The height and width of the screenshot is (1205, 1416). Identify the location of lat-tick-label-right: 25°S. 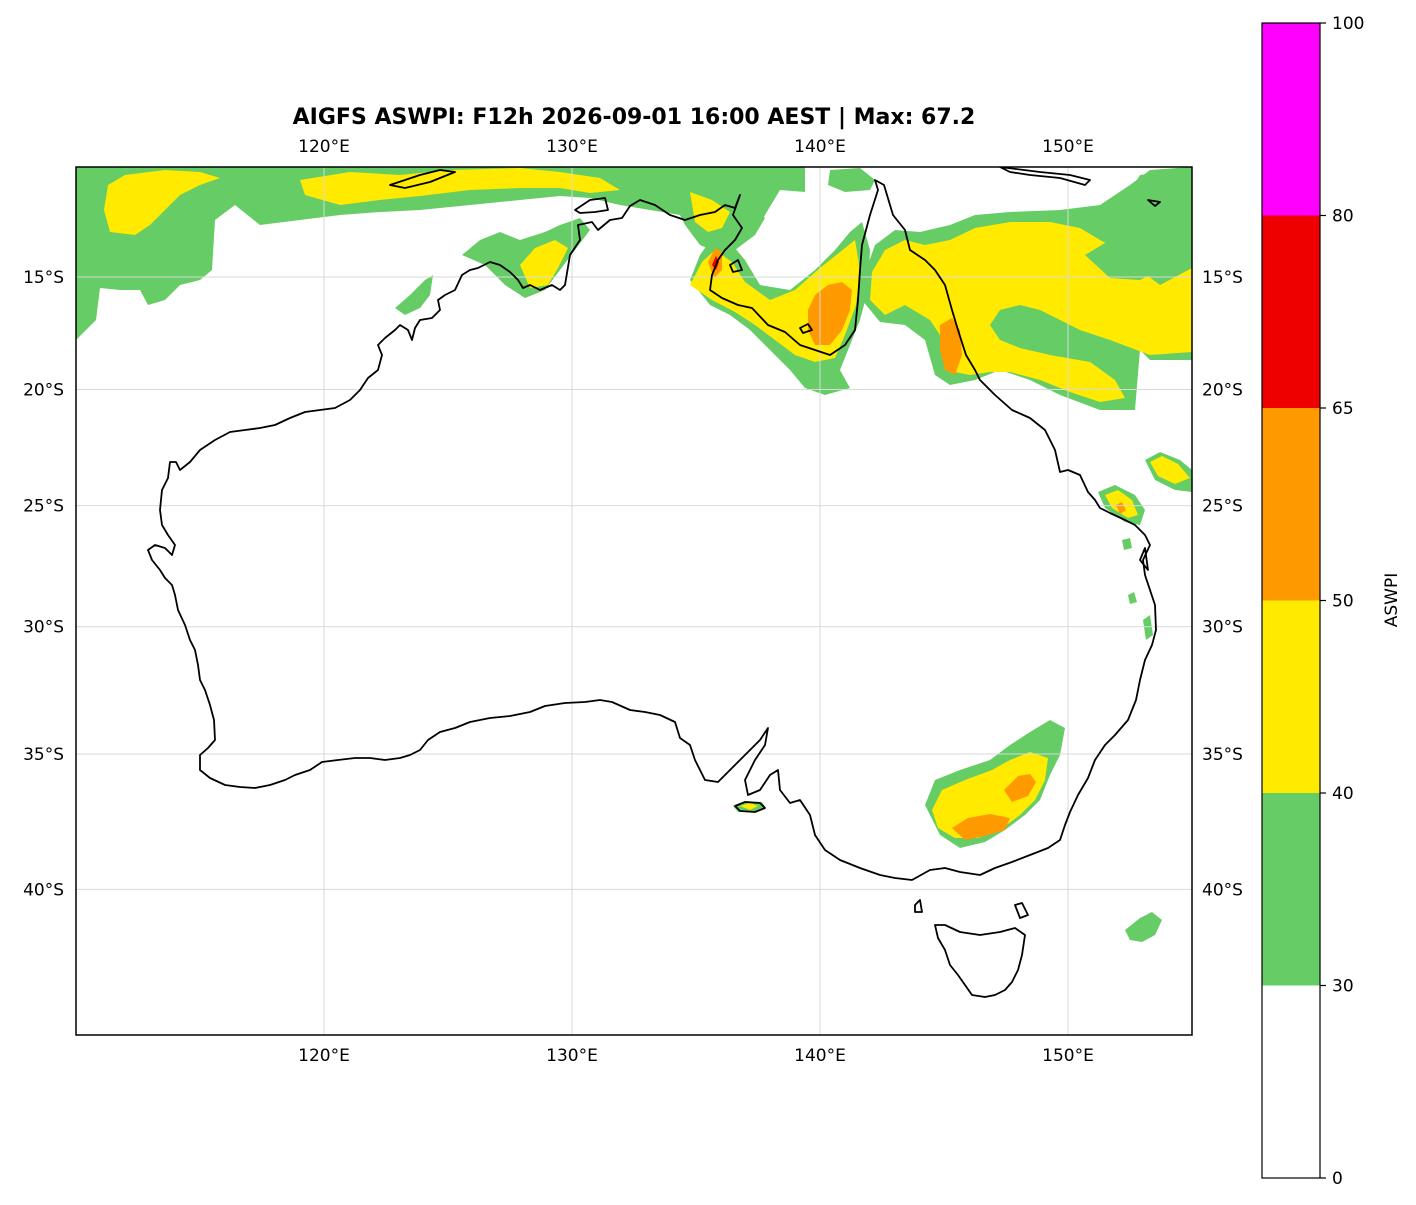
(1222, 507).